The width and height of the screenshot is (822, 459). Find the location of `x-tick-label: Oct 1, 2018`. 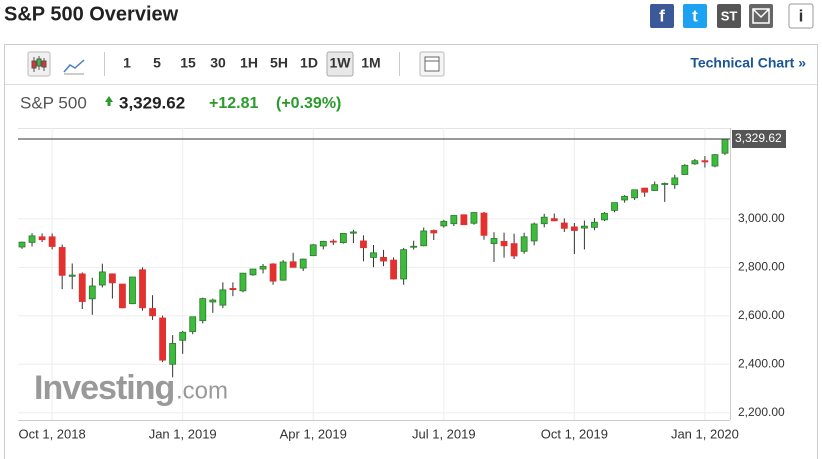

x-tick-label: Oct 1, 2018 is located at coordinates (52, 433).